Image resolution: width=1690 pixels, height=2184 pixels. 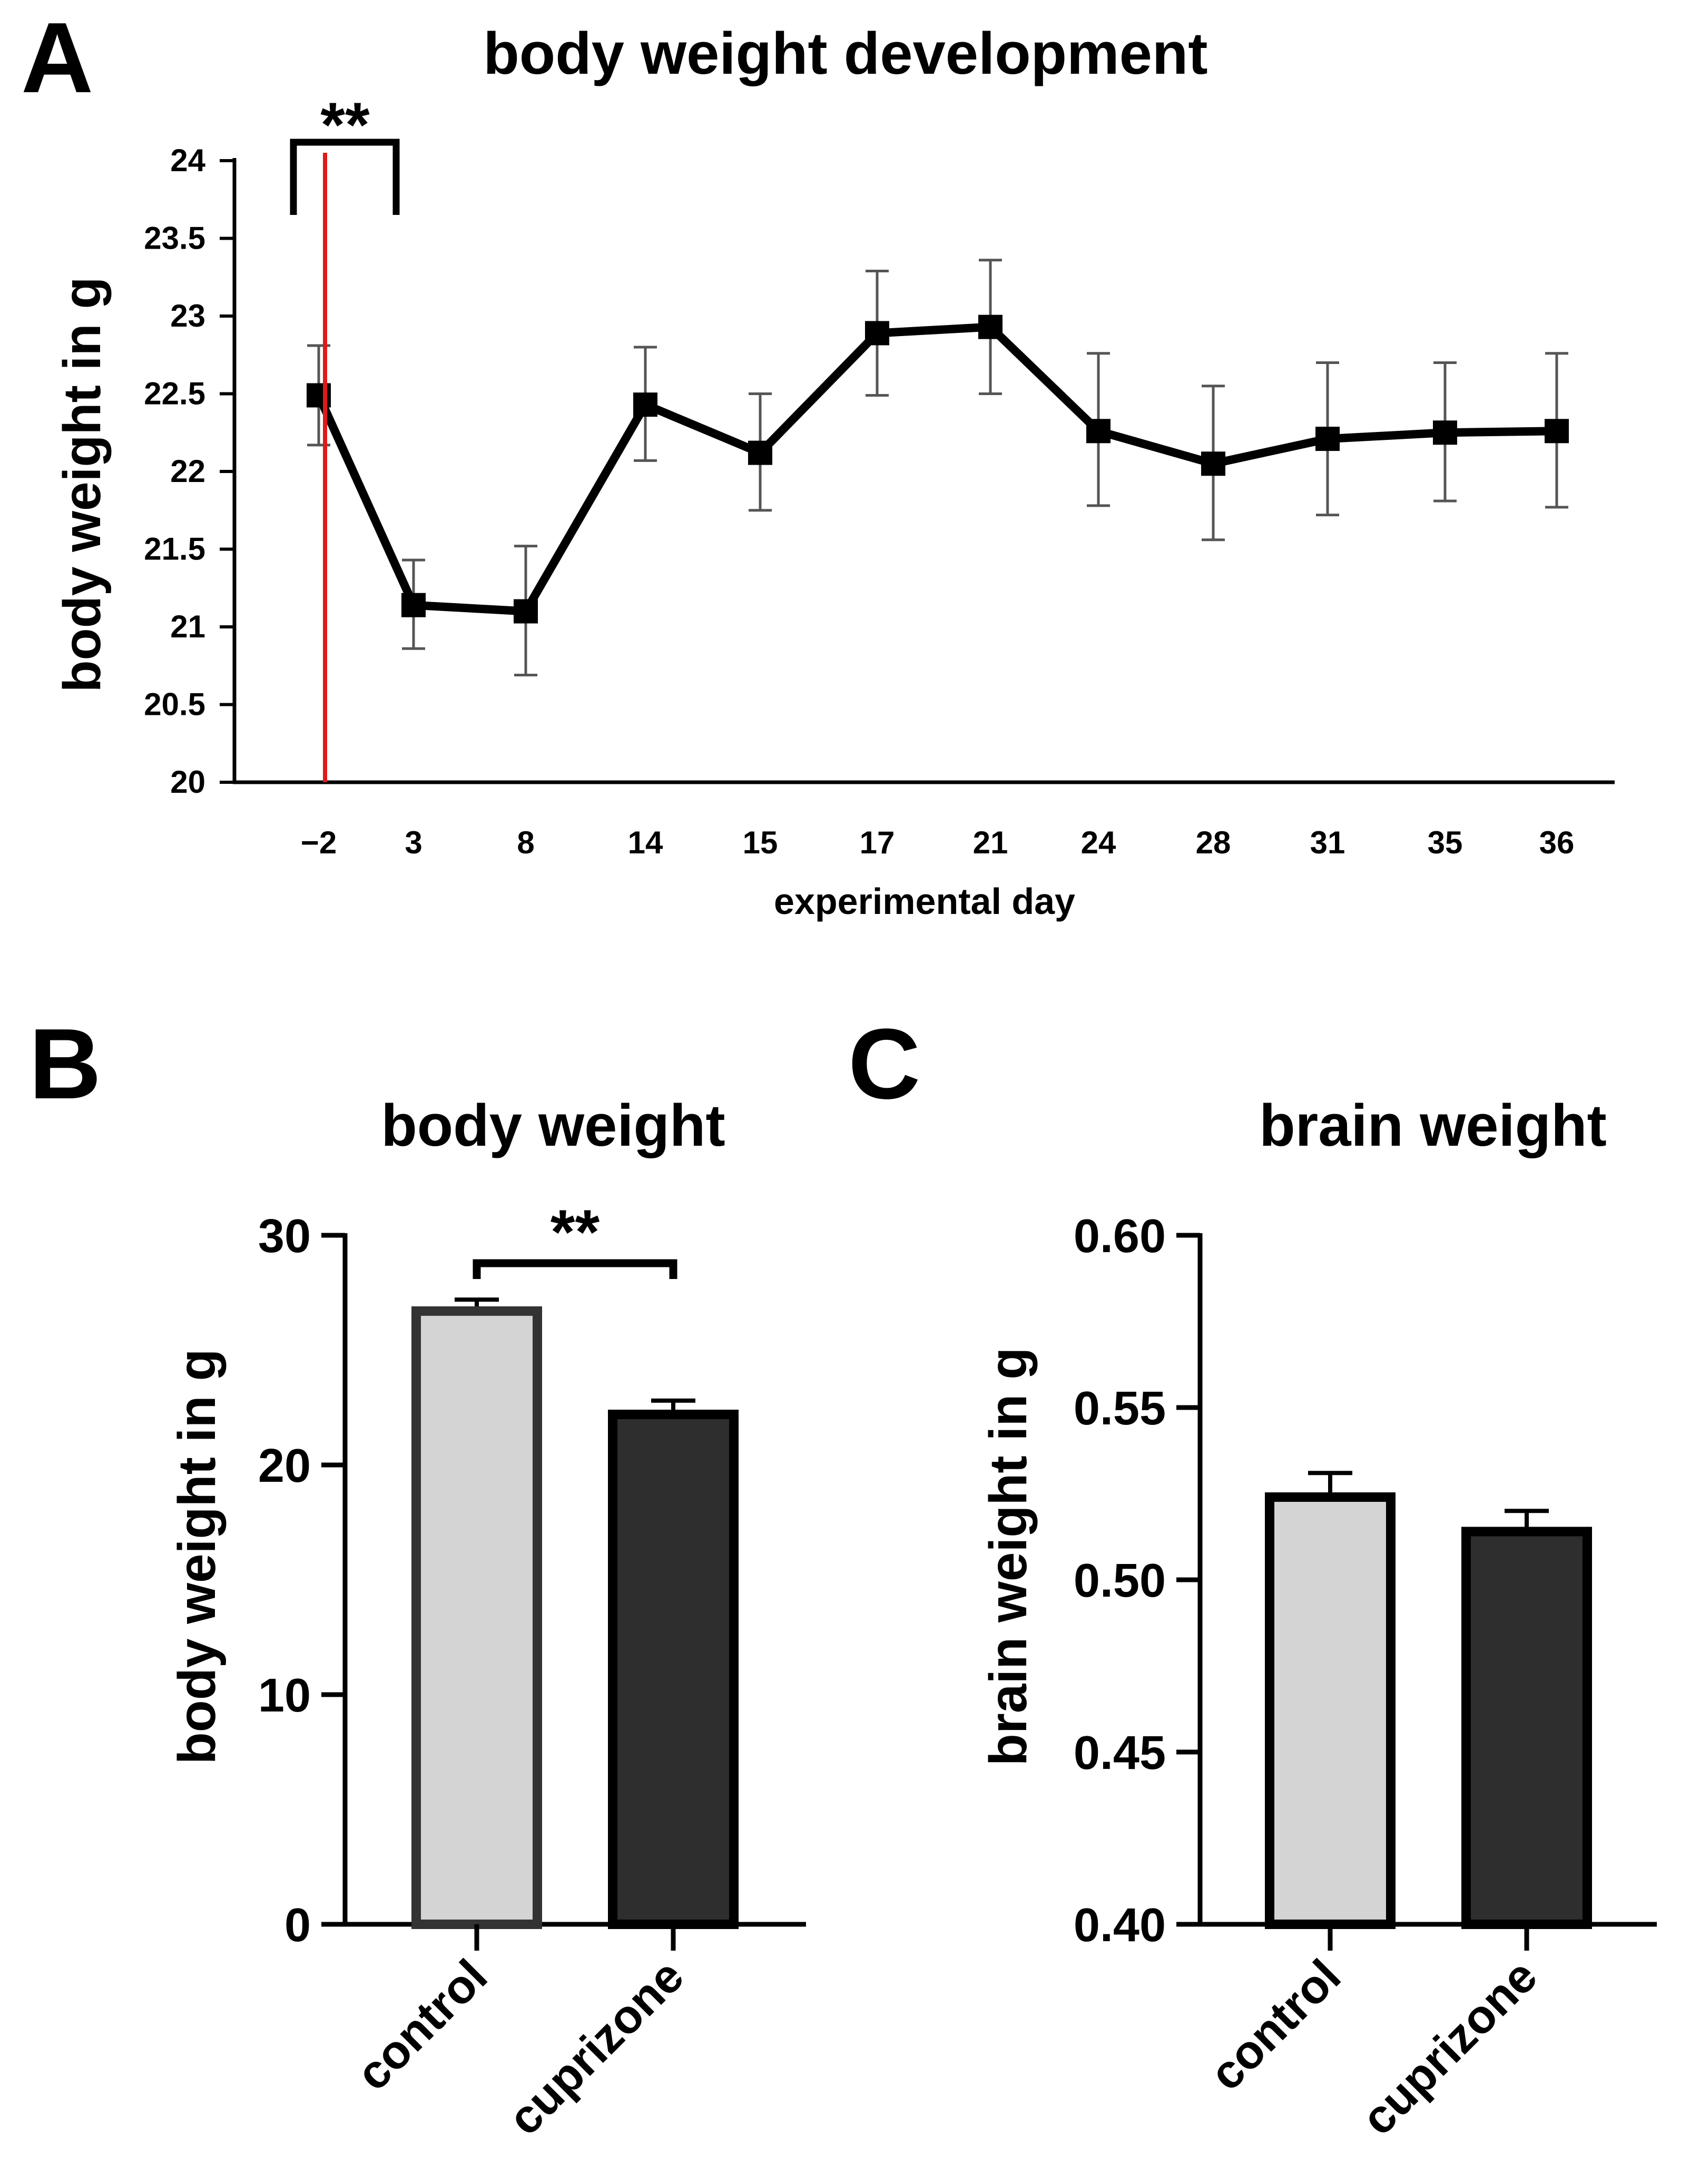 What do you see at coordinates (760, 842) in the screenshot?
I see `chart-a-x-tick-label: 15` at bounding box center [760, 842].